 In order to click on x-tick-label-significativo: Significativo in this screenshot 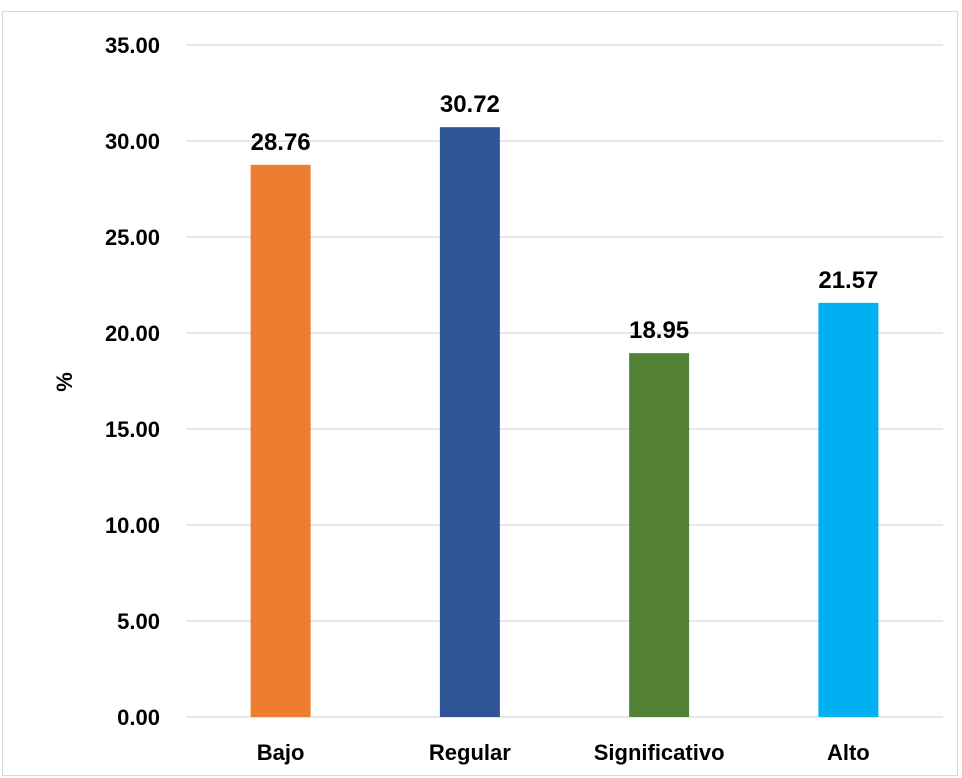, I will do `click(659, 752)`.